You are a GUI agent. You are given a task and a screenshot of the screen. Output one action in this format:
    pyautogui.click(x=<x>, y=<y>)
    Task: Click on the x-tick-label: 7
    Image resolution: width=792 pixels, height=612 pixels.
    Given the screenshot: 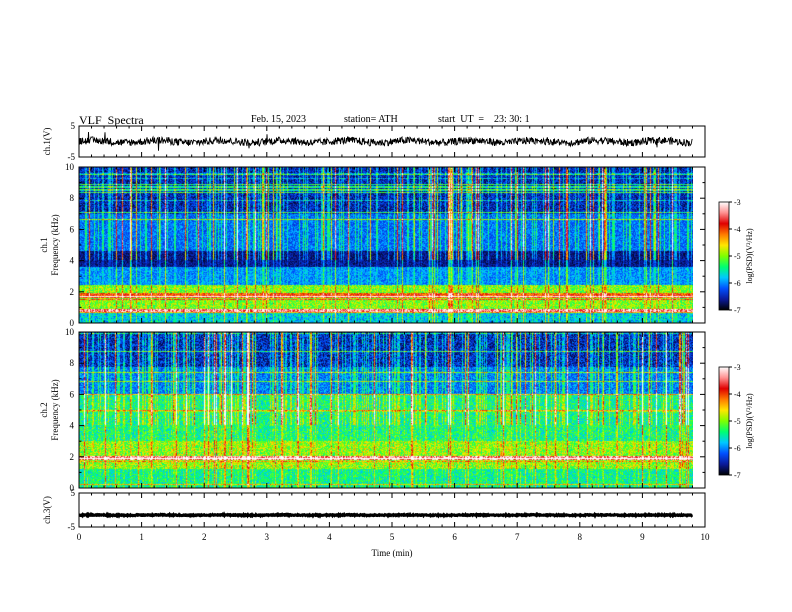 What is the action you would take?
    pyautogui.click(x=517, y=537)
    